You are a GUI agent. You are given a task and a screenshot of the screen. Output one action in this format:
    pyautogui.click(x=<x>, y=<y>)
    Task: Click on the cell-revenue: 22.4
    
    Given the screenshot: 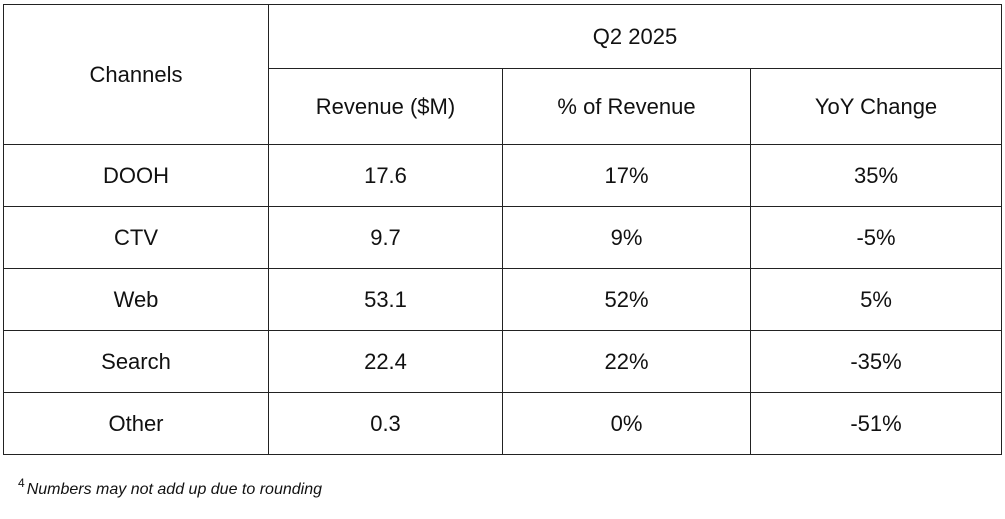 What is the action you would take?
    pyautogui.click(x=385, y=361)
    